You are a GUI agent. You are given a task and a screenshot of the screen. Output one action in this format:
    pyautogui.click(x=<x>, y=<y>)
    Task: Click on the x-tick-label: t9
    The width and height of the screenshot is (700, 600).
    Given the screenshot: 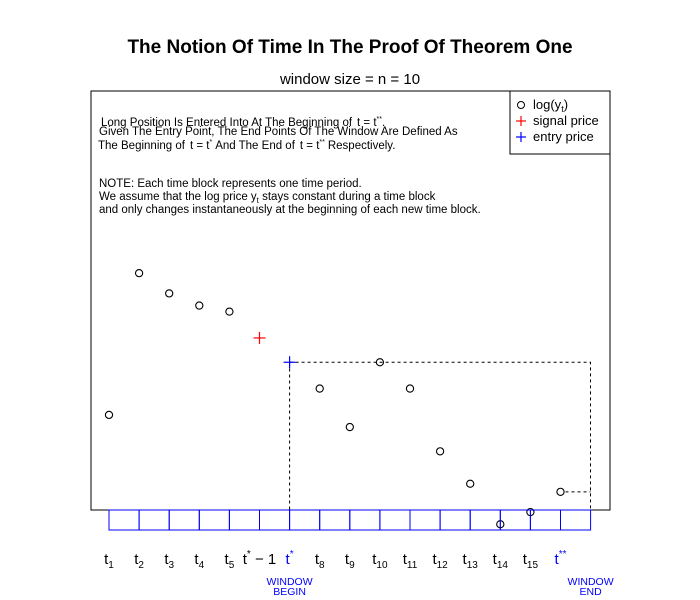 What is the action you would take?
    pyautogui.click(x=350, y=561)
    